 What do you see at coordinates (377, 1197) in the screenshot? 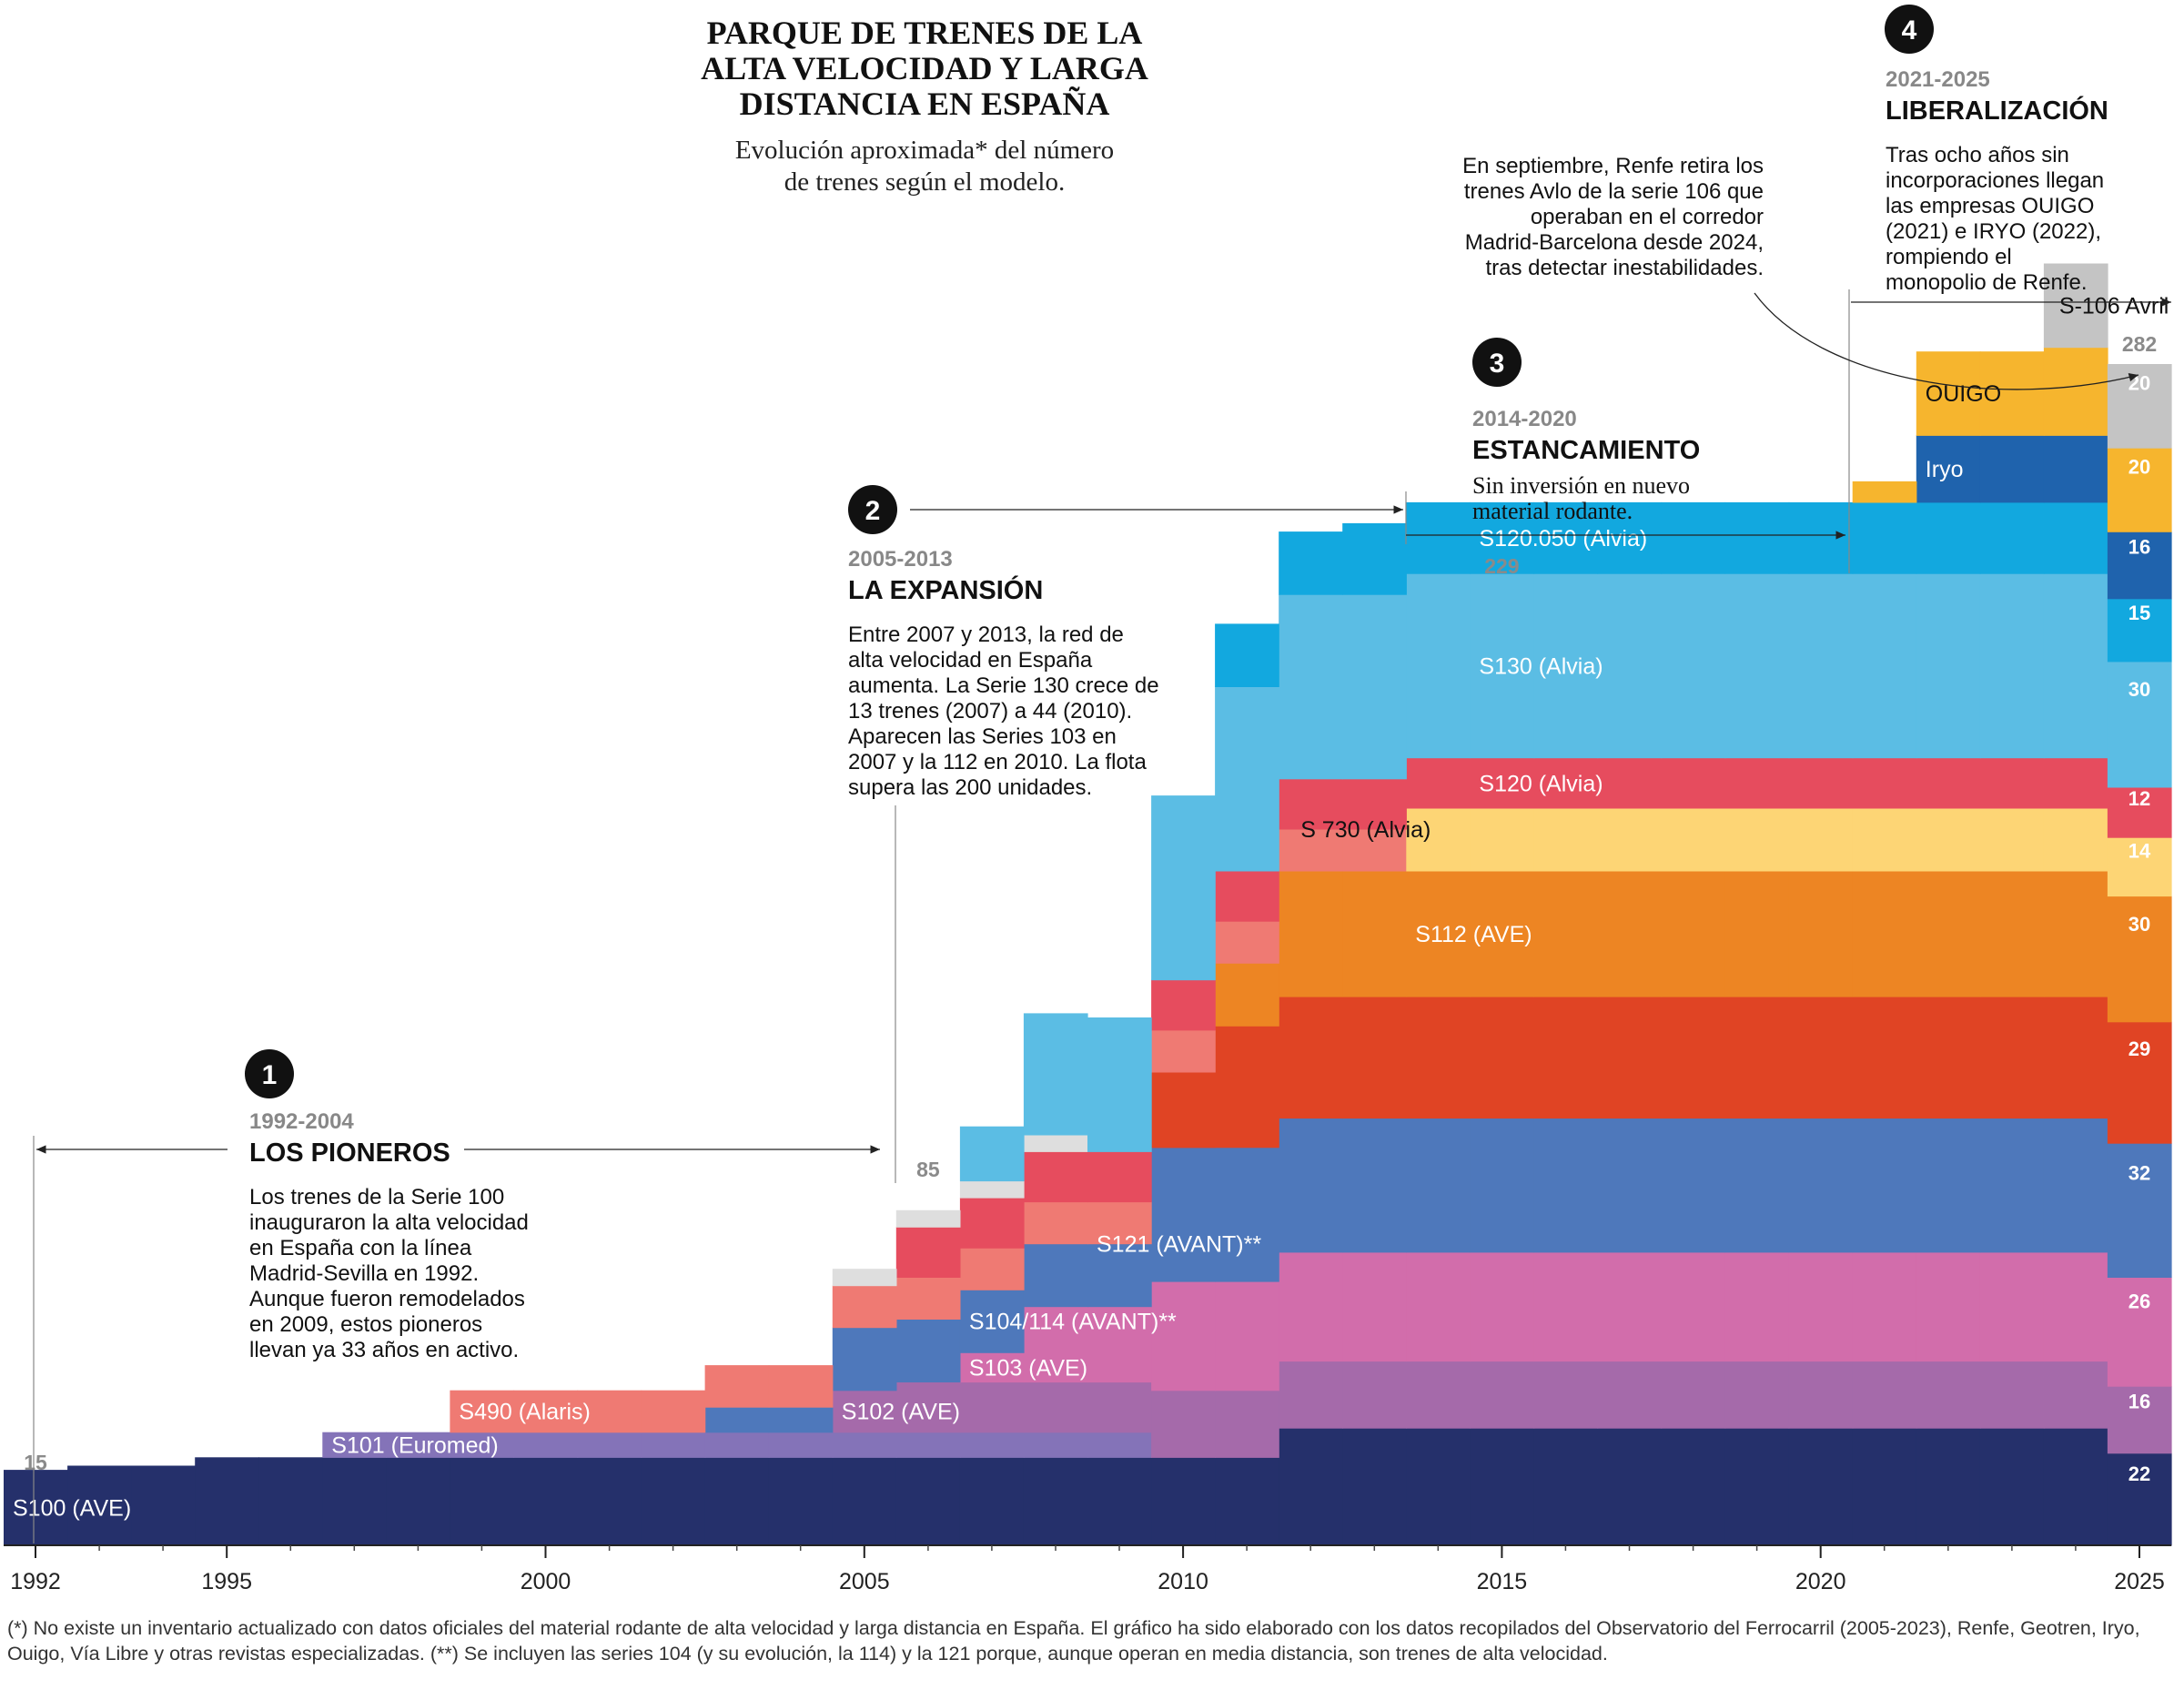
I see `annotation-body-line: Los trenes de la Serie 100` at bounding box center [377, 1197].